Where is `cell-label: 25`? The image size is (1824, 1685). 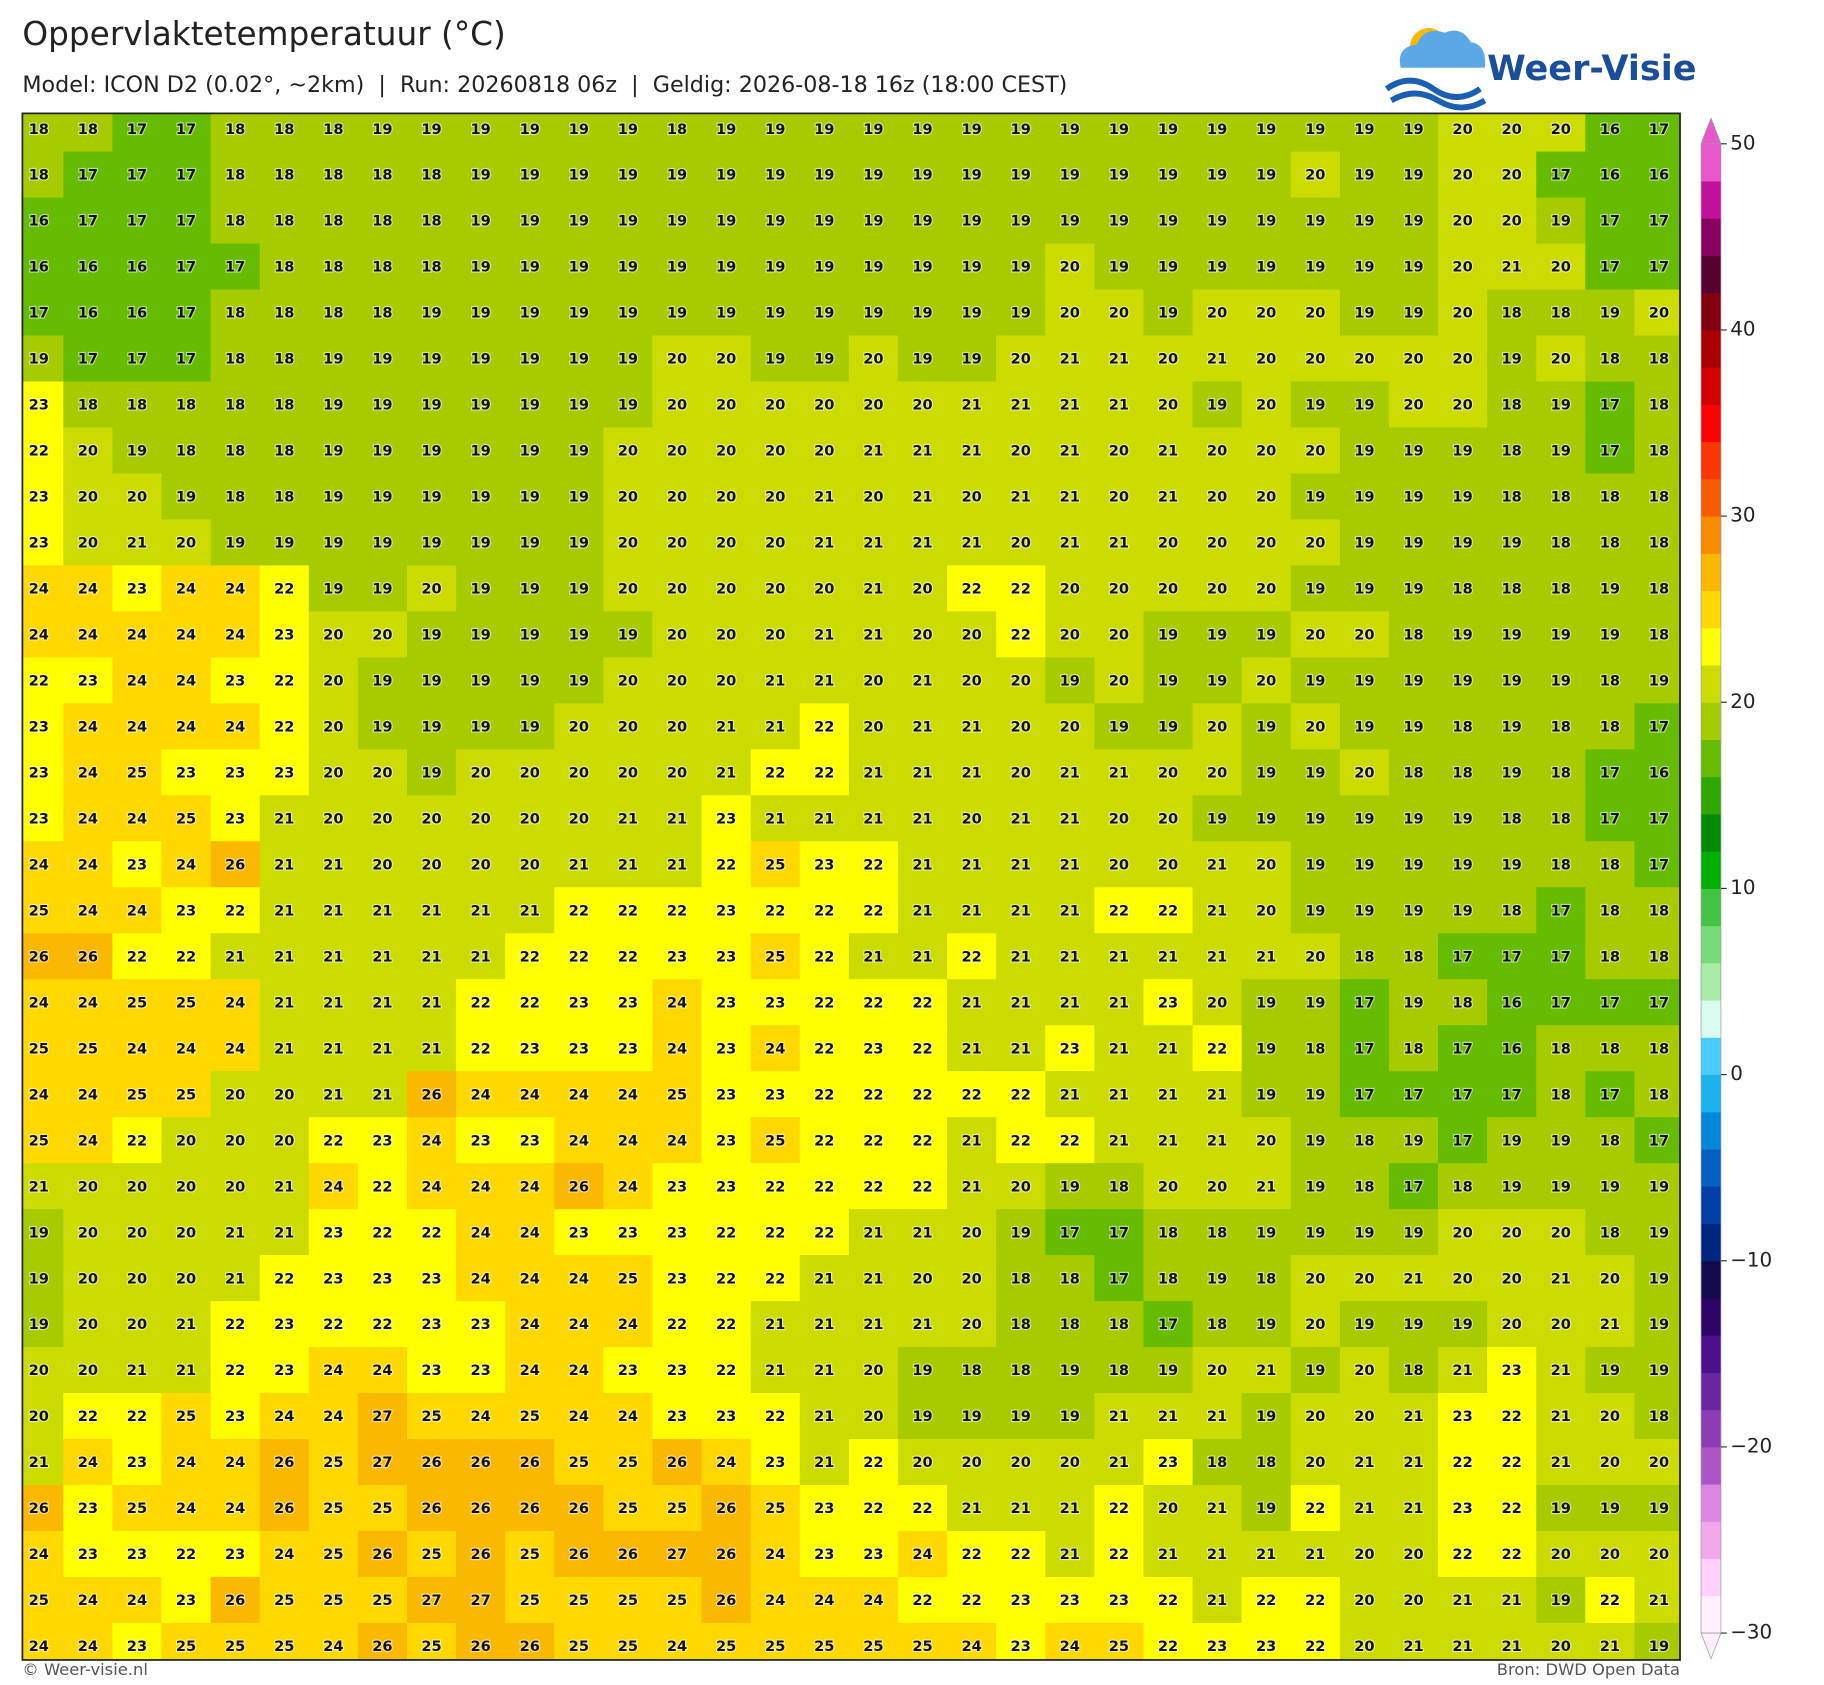 cell-label: 25 is located at coordinates (284, 1600).